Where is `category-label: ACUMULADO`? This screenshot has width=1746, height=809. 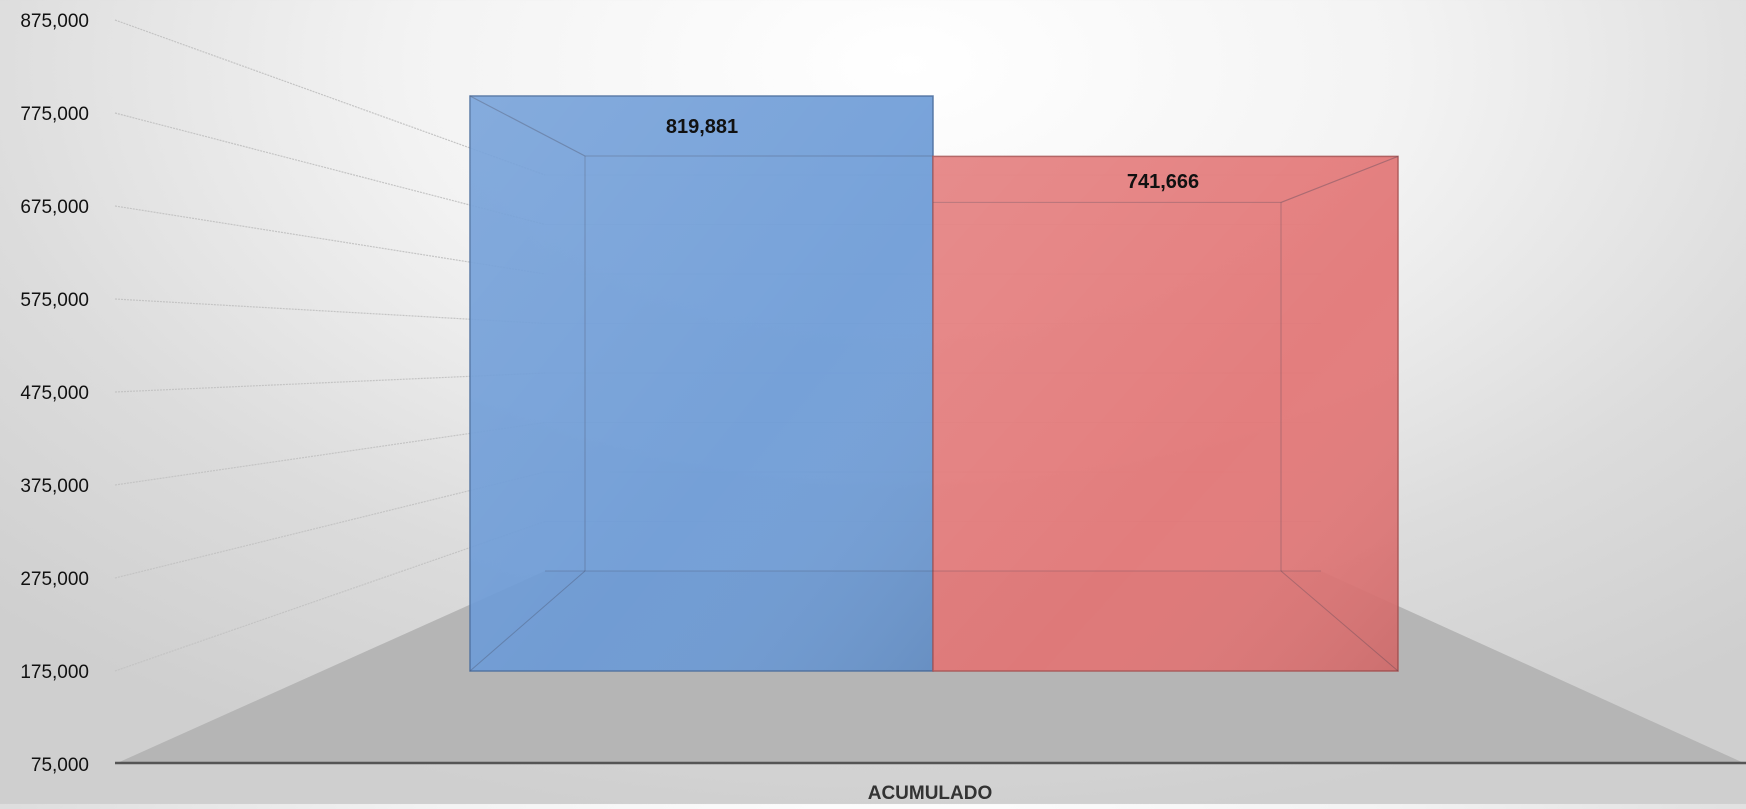
category-label: ACUMULADO is located at coordinates (930, 793).